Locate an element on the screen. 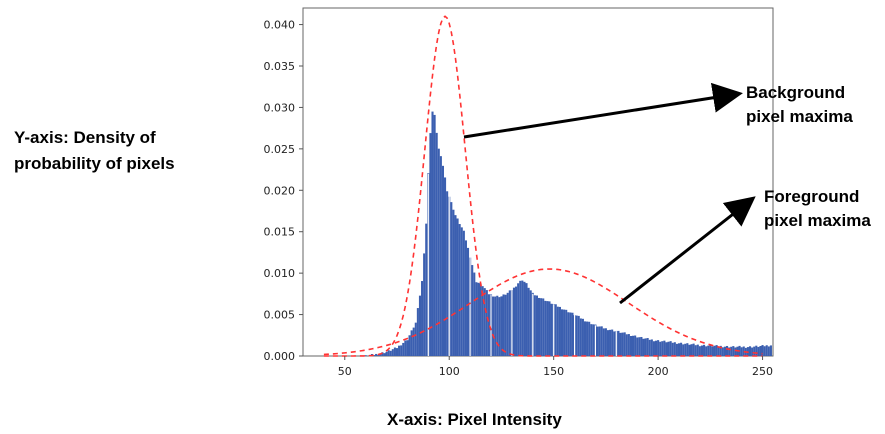 Image resolution: width=885 pixels, height=434 pixels. y-tick-label: 0.025 is located at coordinates (280, 149).